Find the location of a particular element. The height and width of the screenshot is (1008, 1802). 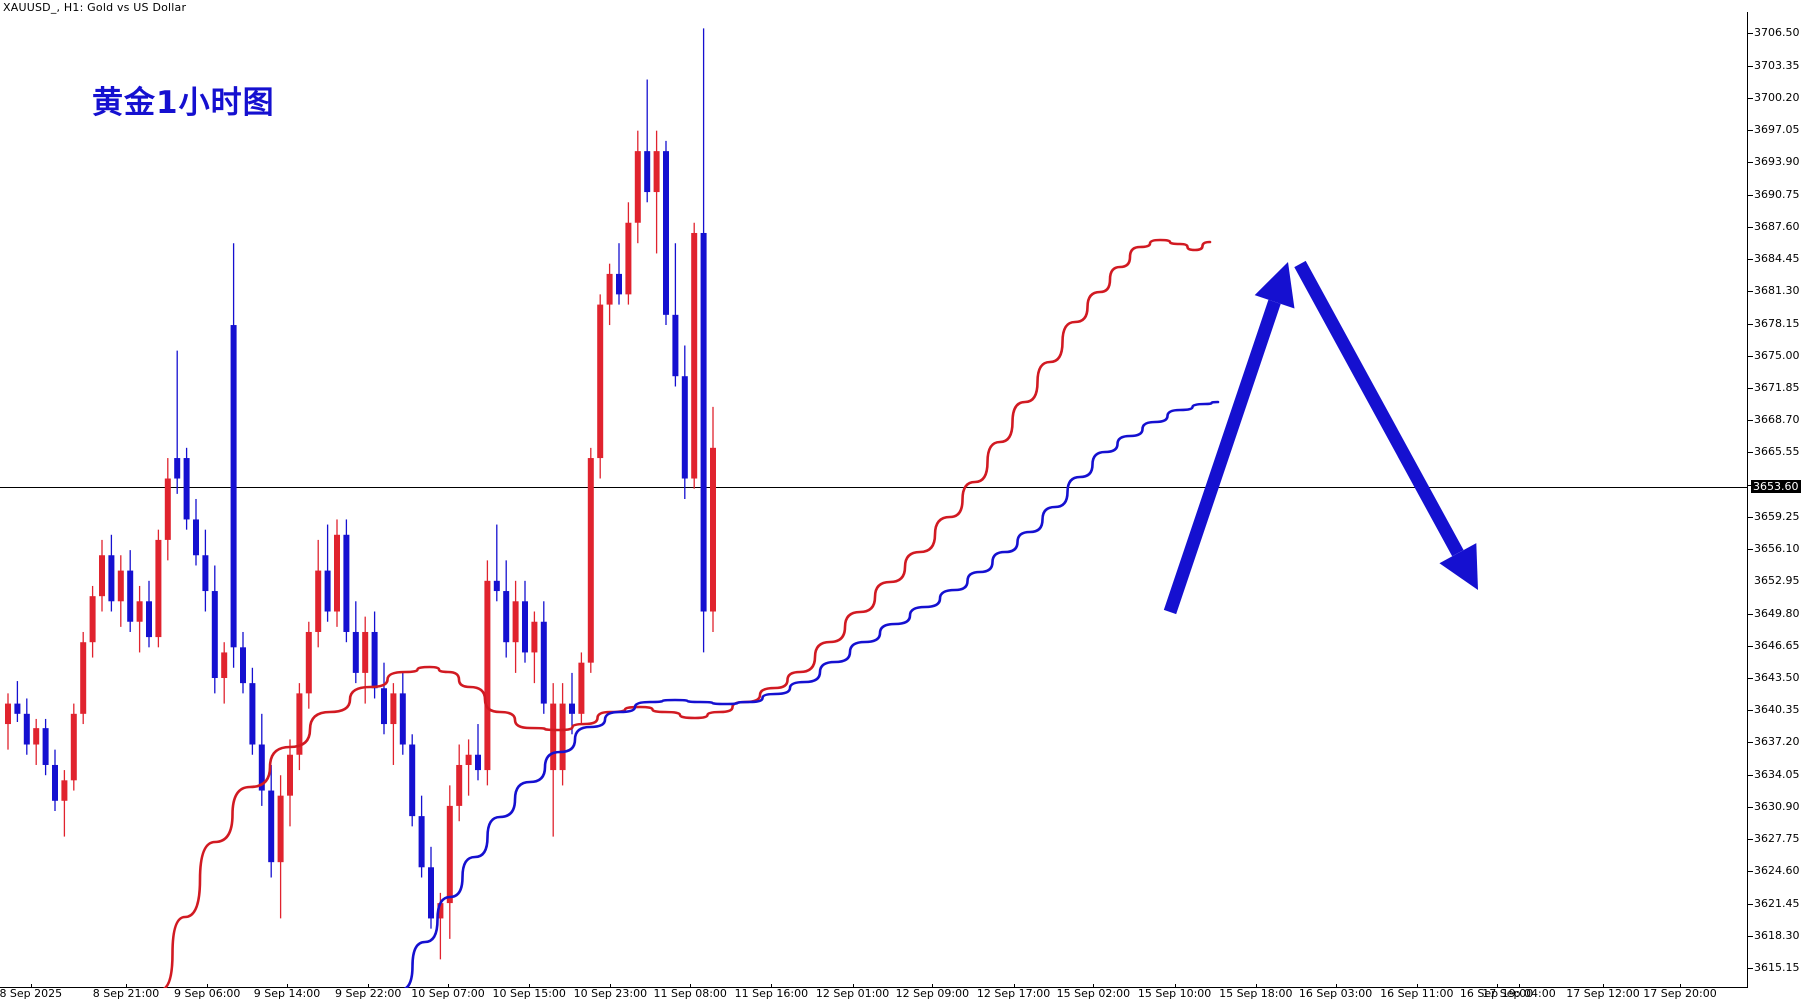

current-price-tag: 3653.60 is located at coordinates (1776, 486).